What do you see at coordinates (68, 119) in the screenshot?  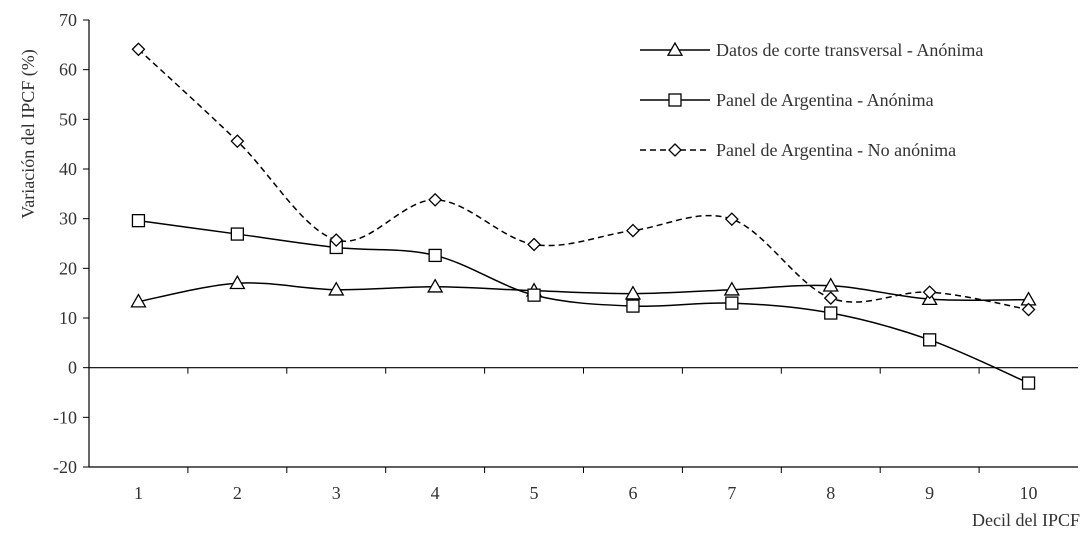 I see `y-tick-label: 50` at bounding box center [68, 119].